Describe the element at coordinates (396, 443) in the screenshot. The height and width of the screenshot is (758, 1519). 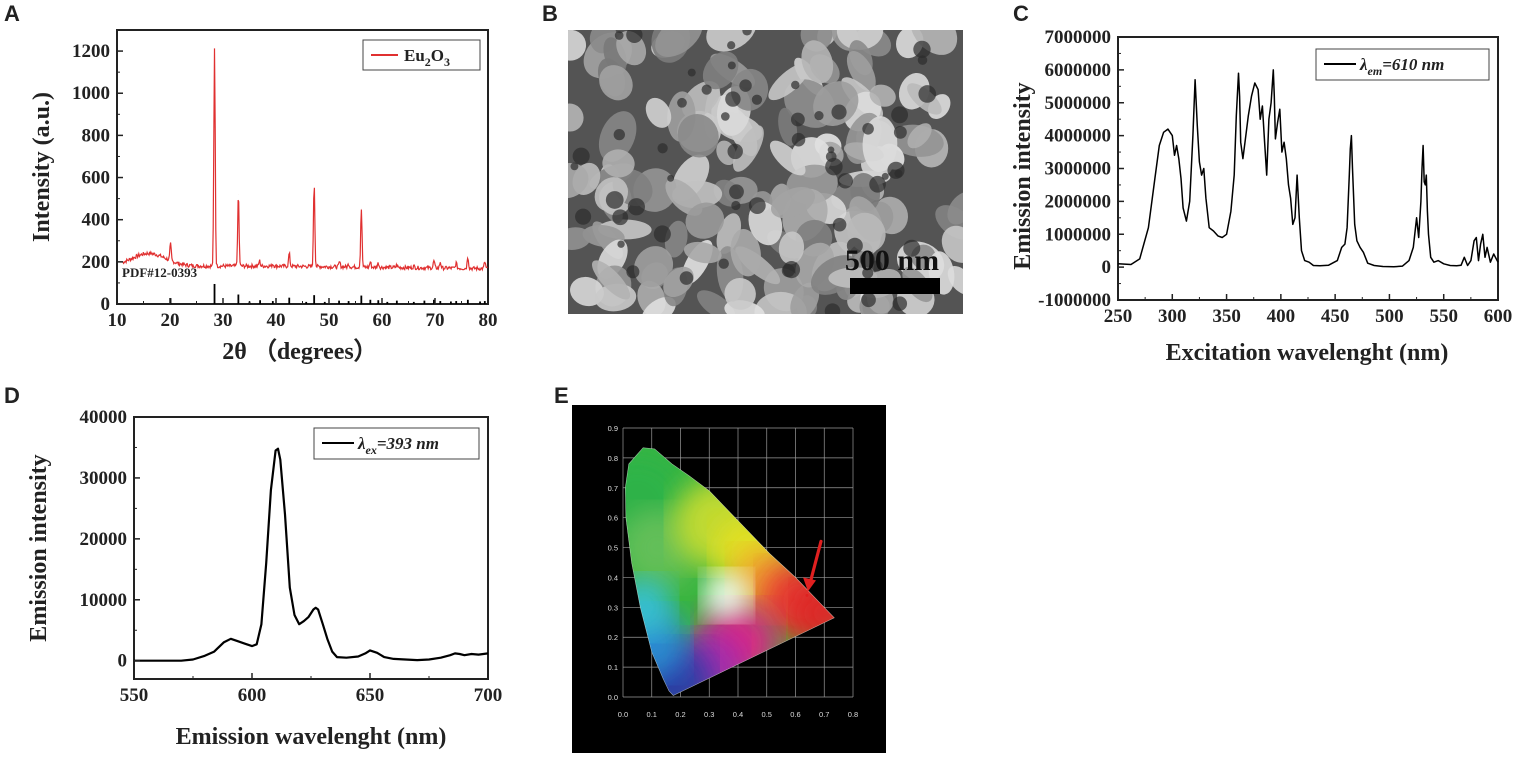
I see `emission-legend: λex=393 nm` at that location.